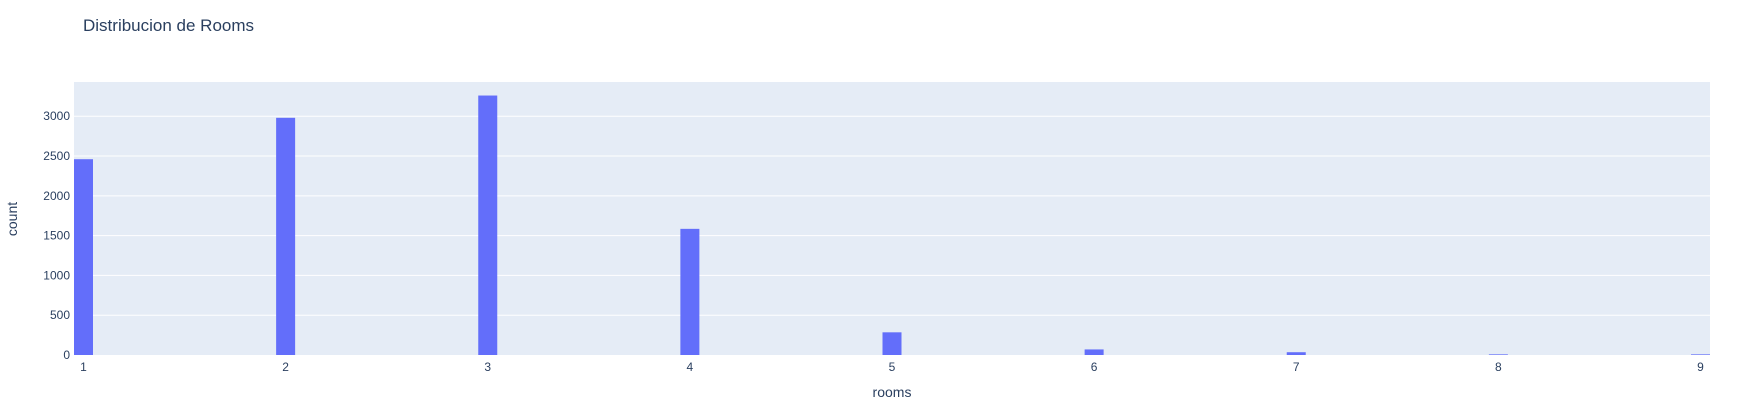 The width and height of the screenshot is (1741, 402). Describe the element at coordinates (56, 116) in the screenshot. I see `y-tick-label: 3000` at that location.